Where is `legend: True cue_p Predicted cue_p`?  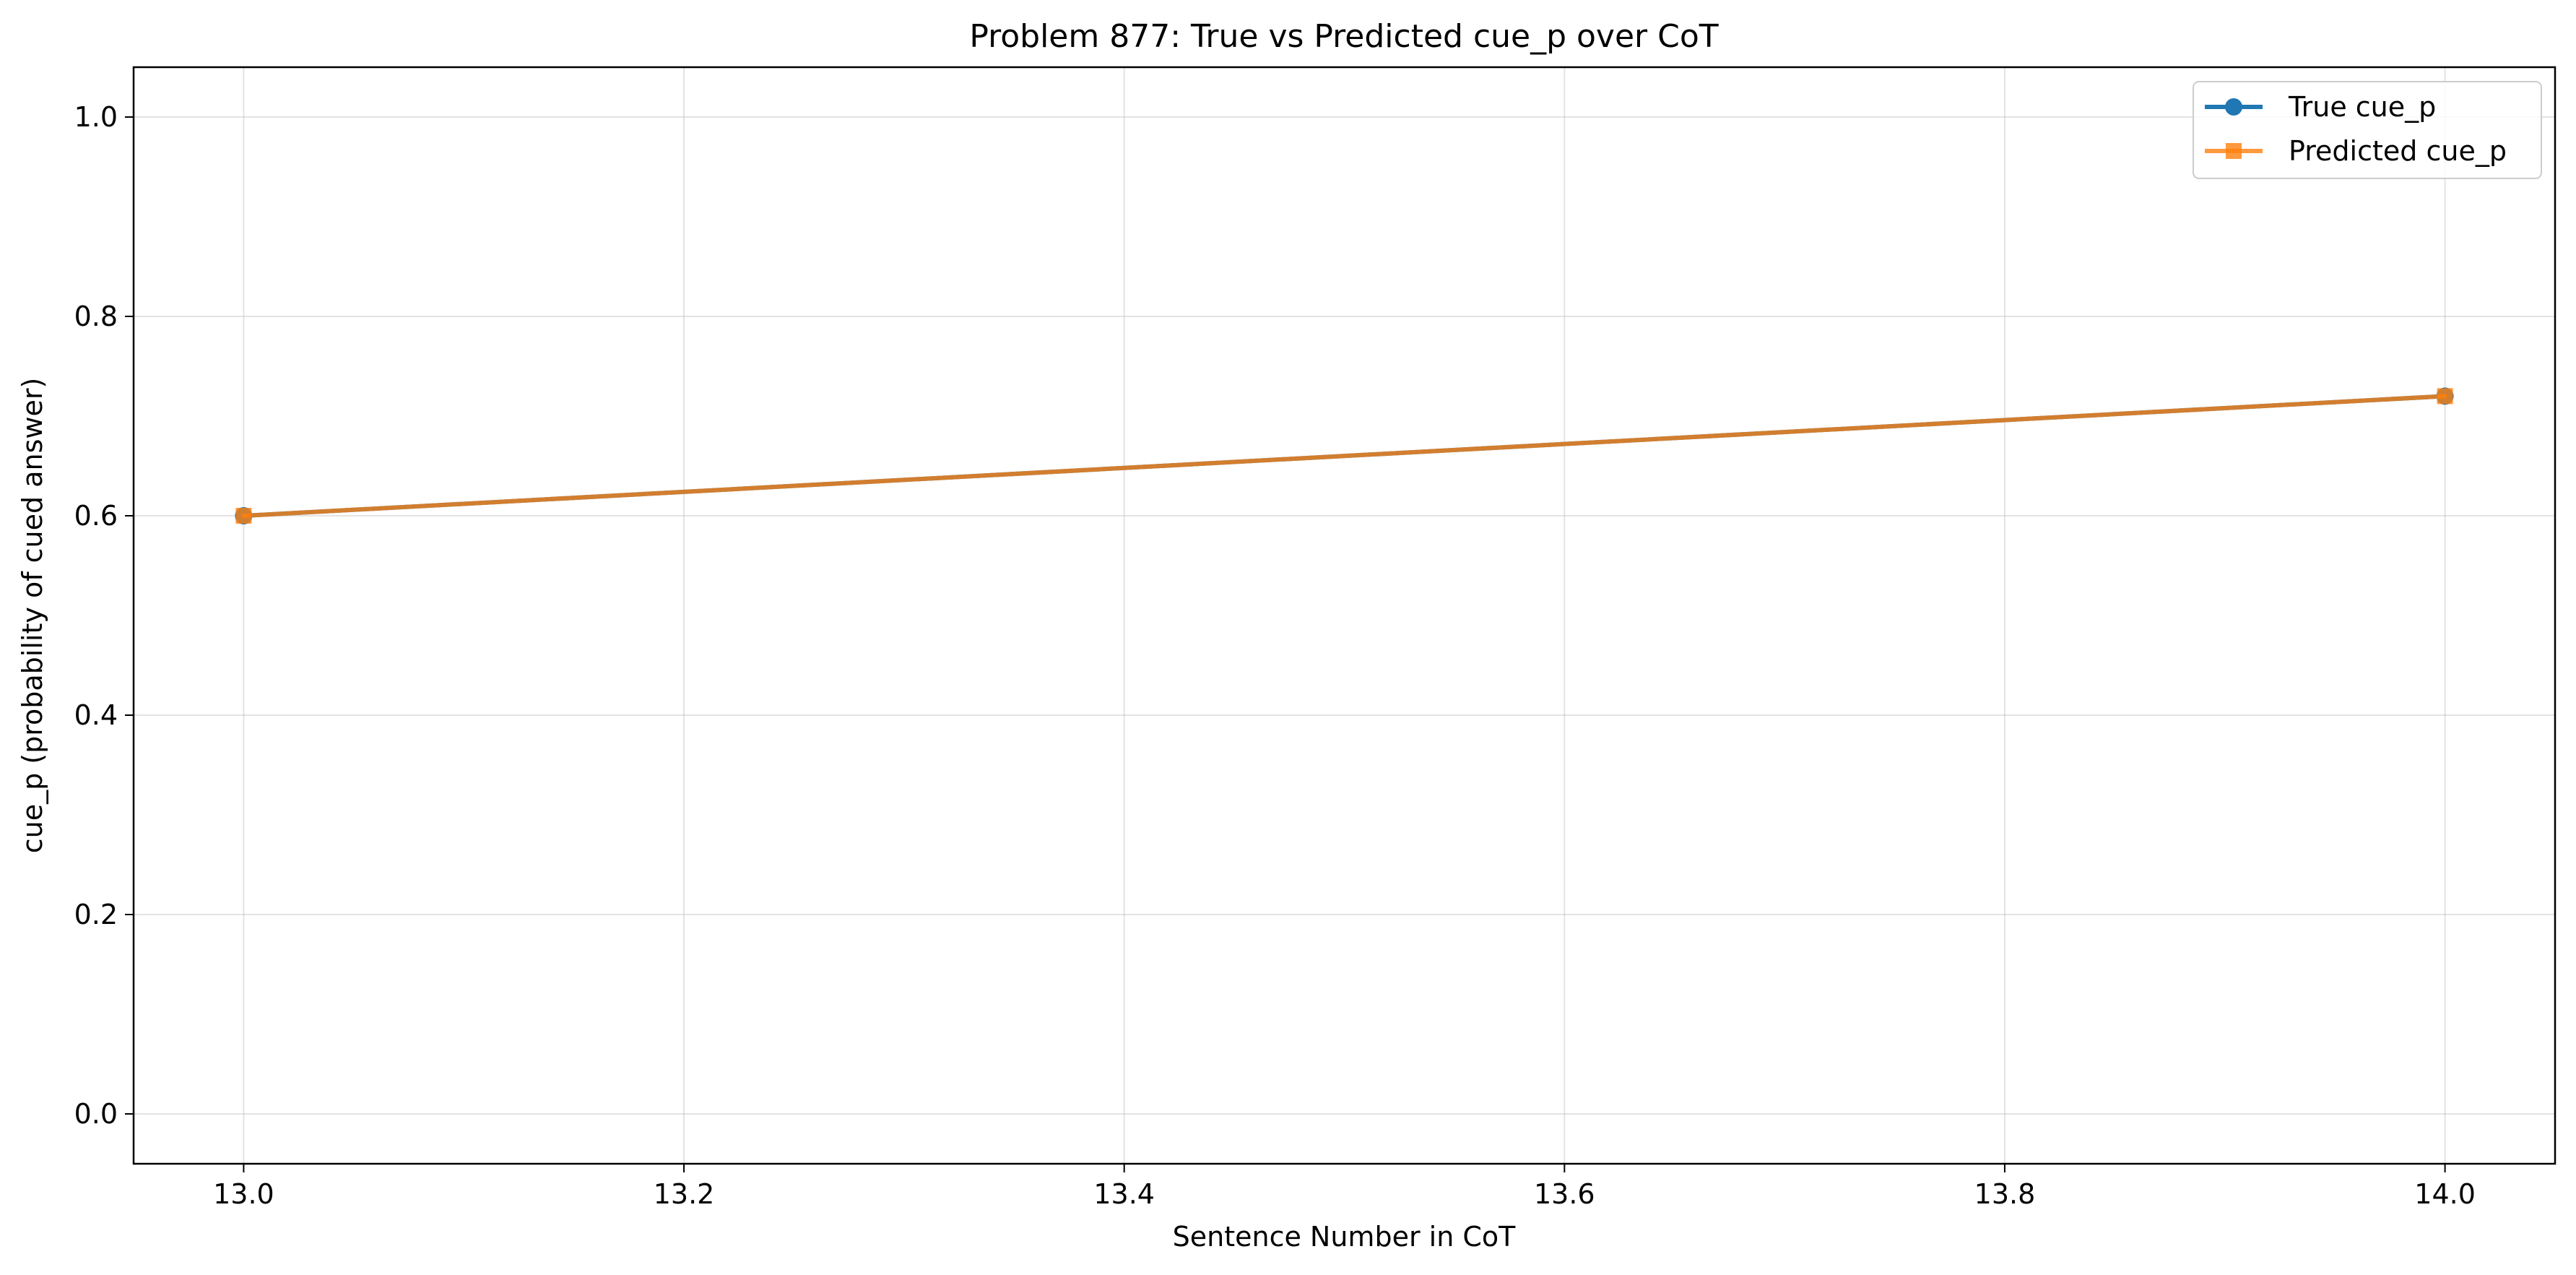
legend: True cue_p Predicted cue_p is located at coordinates (2367, 130).